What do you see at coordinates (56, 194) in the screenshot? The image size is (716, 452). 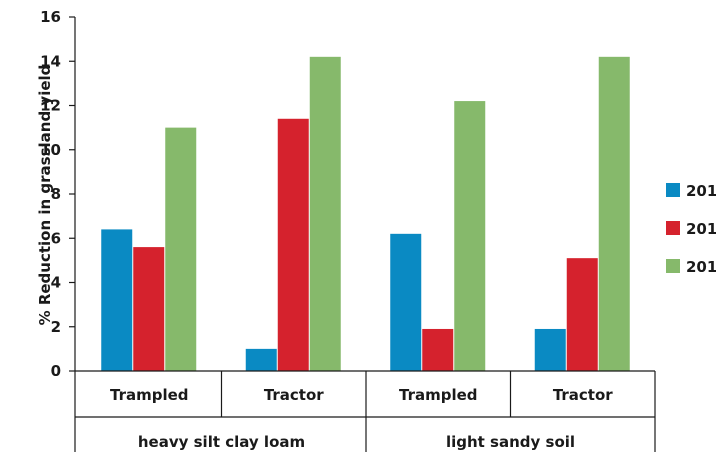 I see `y-tick-label: 8` at bounding box center [56, 194].